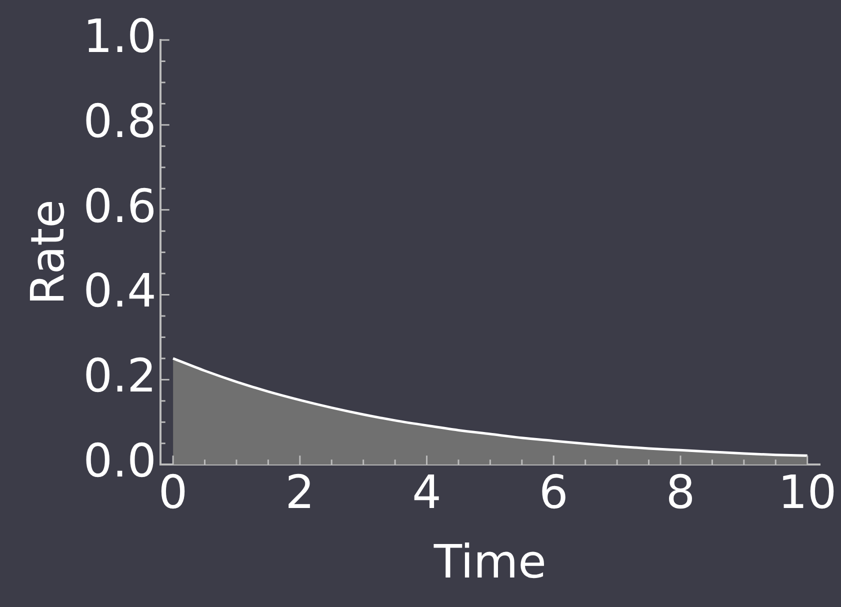 The height and width of the screenshot is (607, 841). Describe the element at coordinates (807, 492) in the screenshot. I see `x-tick-label: 10` at that location.